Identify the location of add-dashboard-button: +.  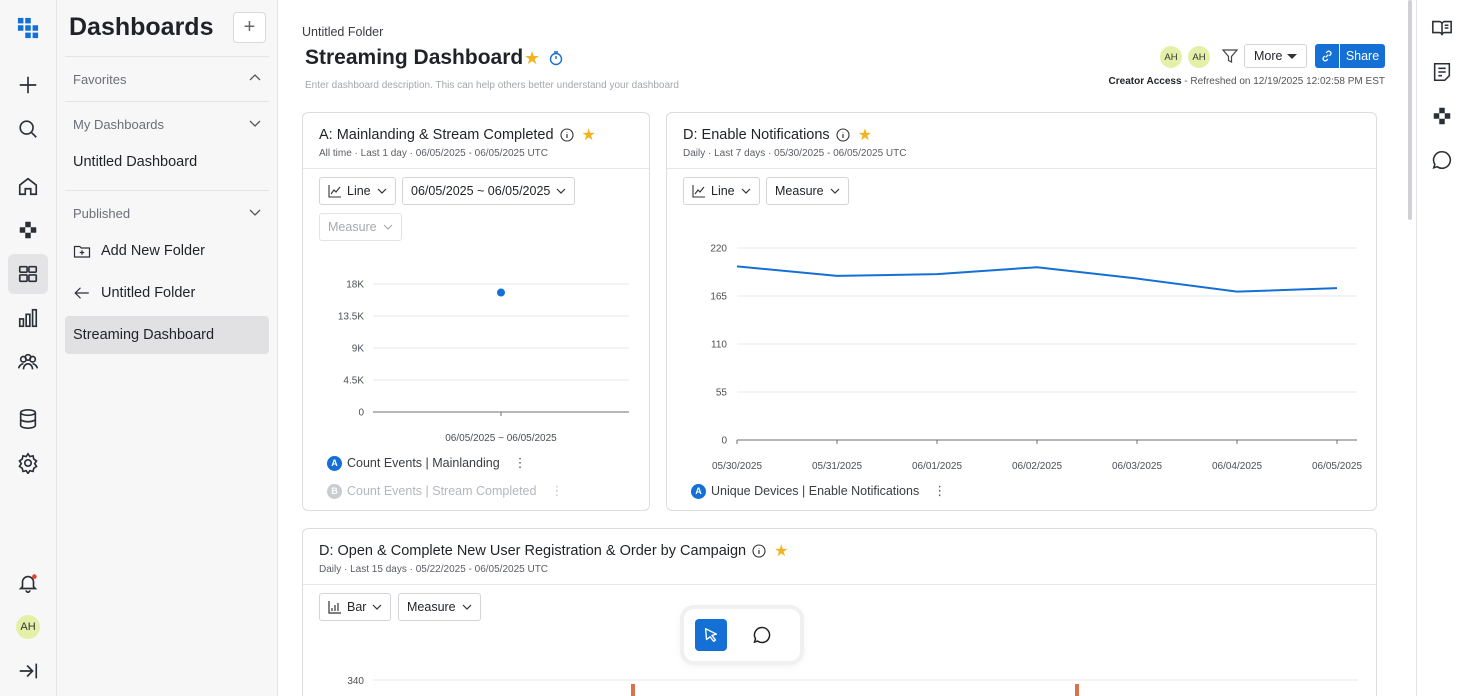
(249, 27).